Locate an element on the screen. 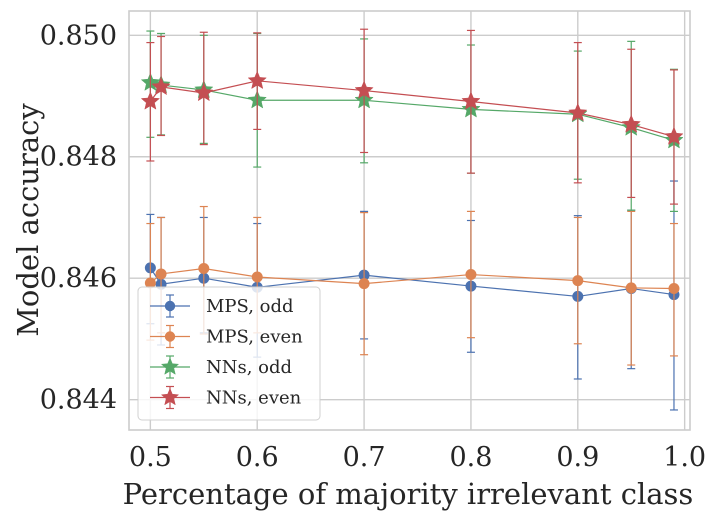 Image resolution: width=706 pixels, height=521 pixels. y-axis-label: Model accuracy is located at coordinates (28, 220).